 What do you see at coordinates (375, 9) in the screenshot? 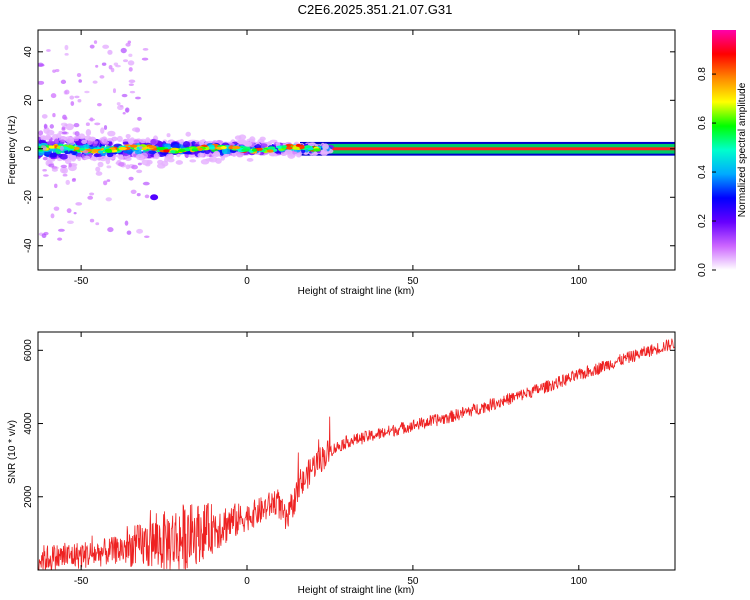
I see `chart-title: C2E6.2025.351.21.07.G31` at bounding box center [375, 9].